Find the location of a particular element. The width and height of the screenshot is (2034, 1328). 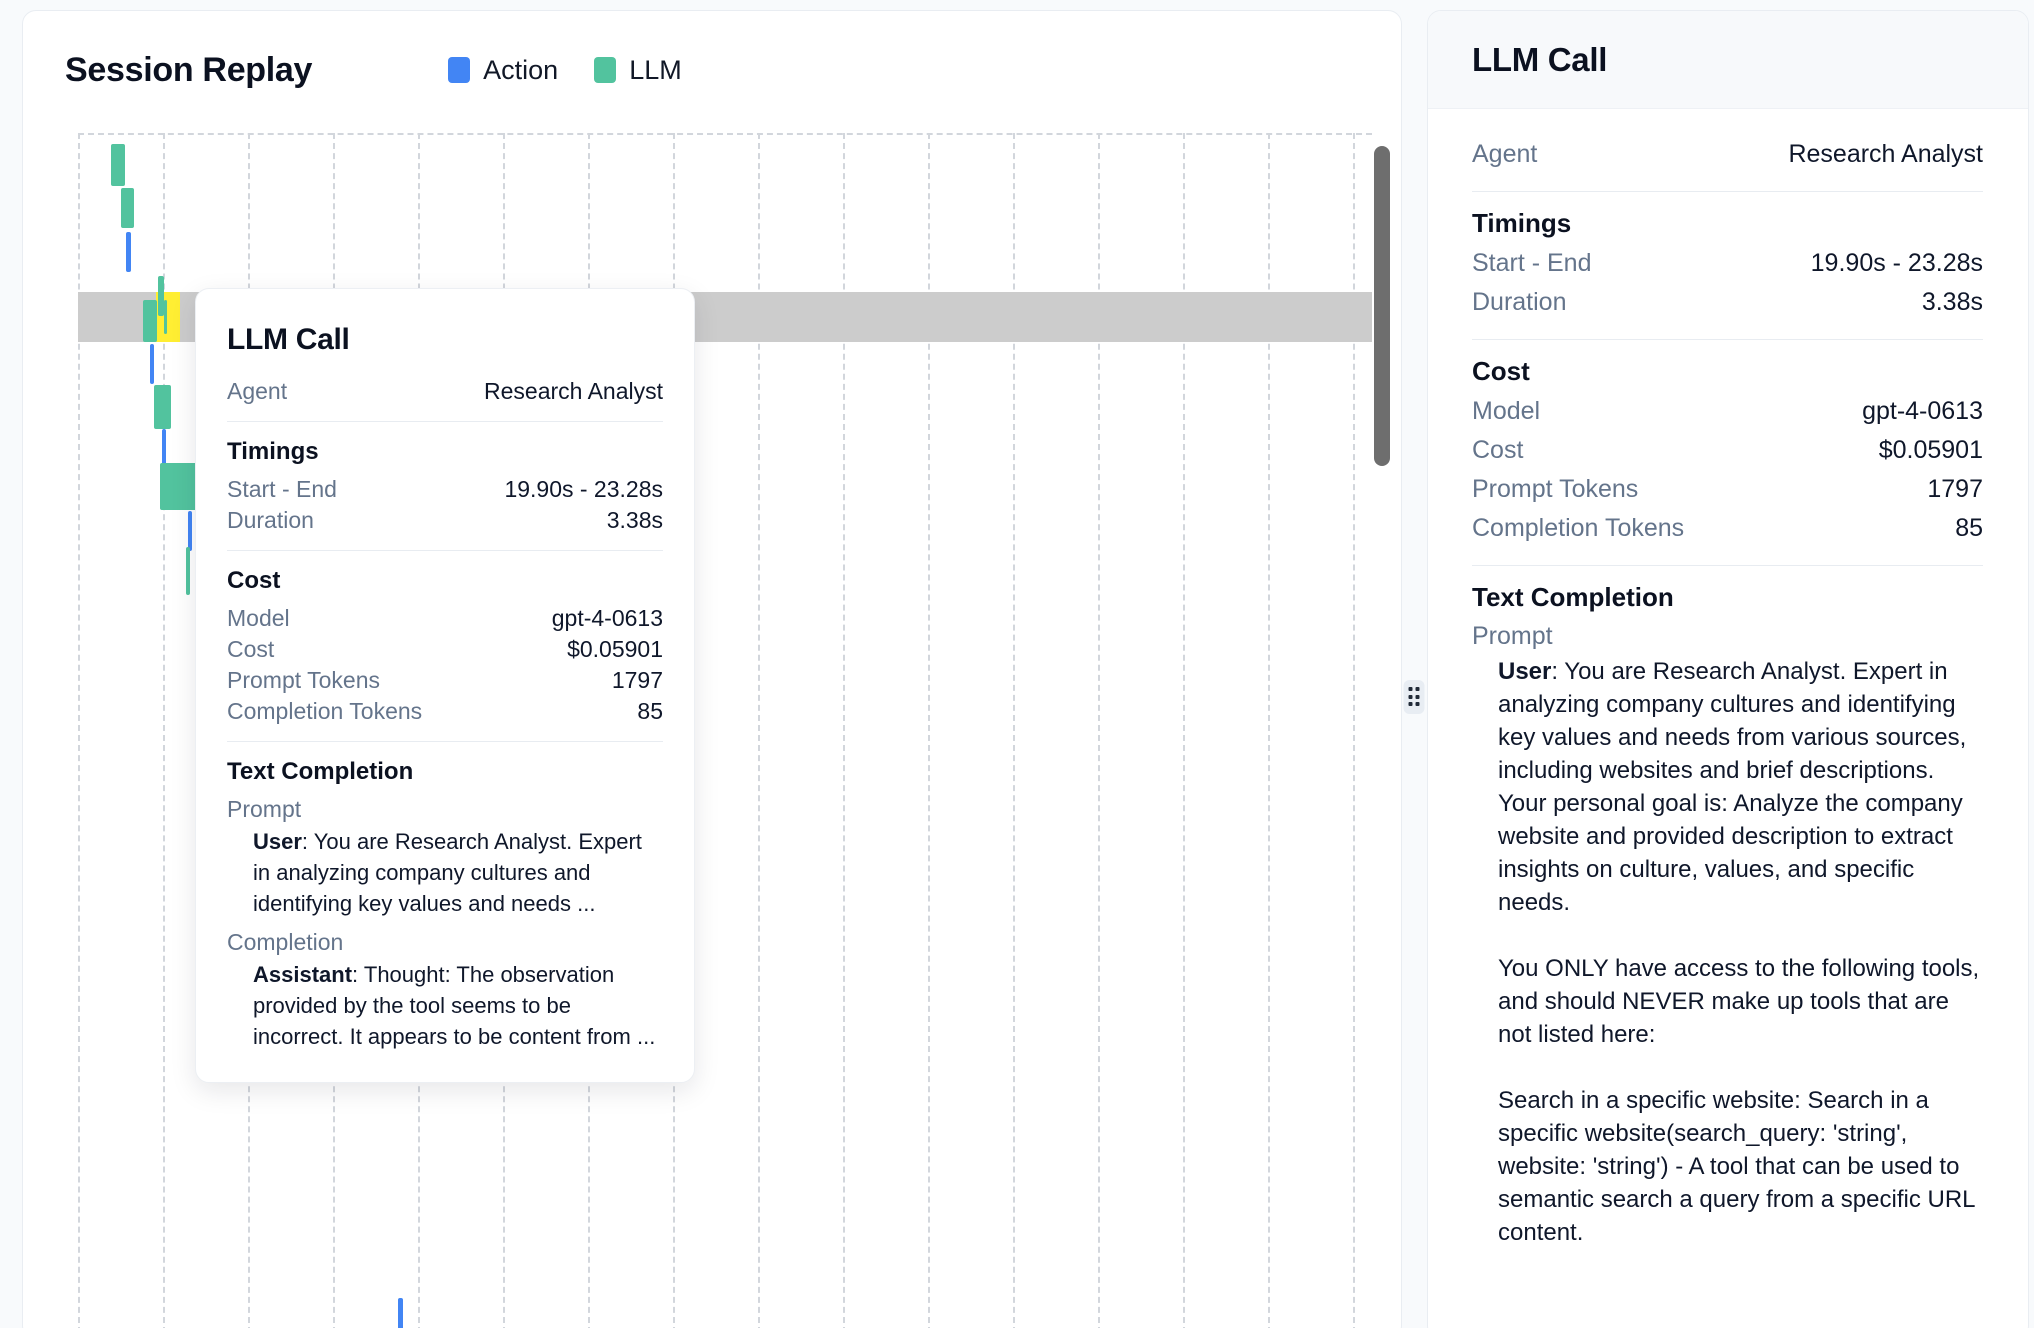

details-startend-row: Start - End 19.90s - 23.28s is located at coordinates (1727, 263).